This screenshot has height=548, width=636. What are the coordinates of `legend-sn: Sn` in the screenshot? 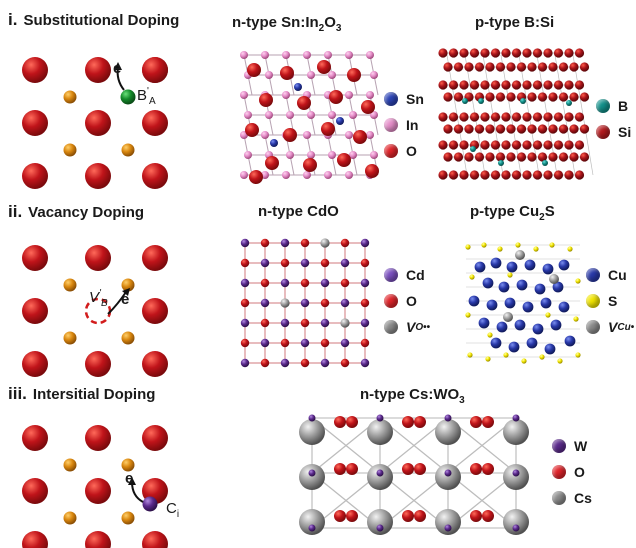 It's located at (404, 99).